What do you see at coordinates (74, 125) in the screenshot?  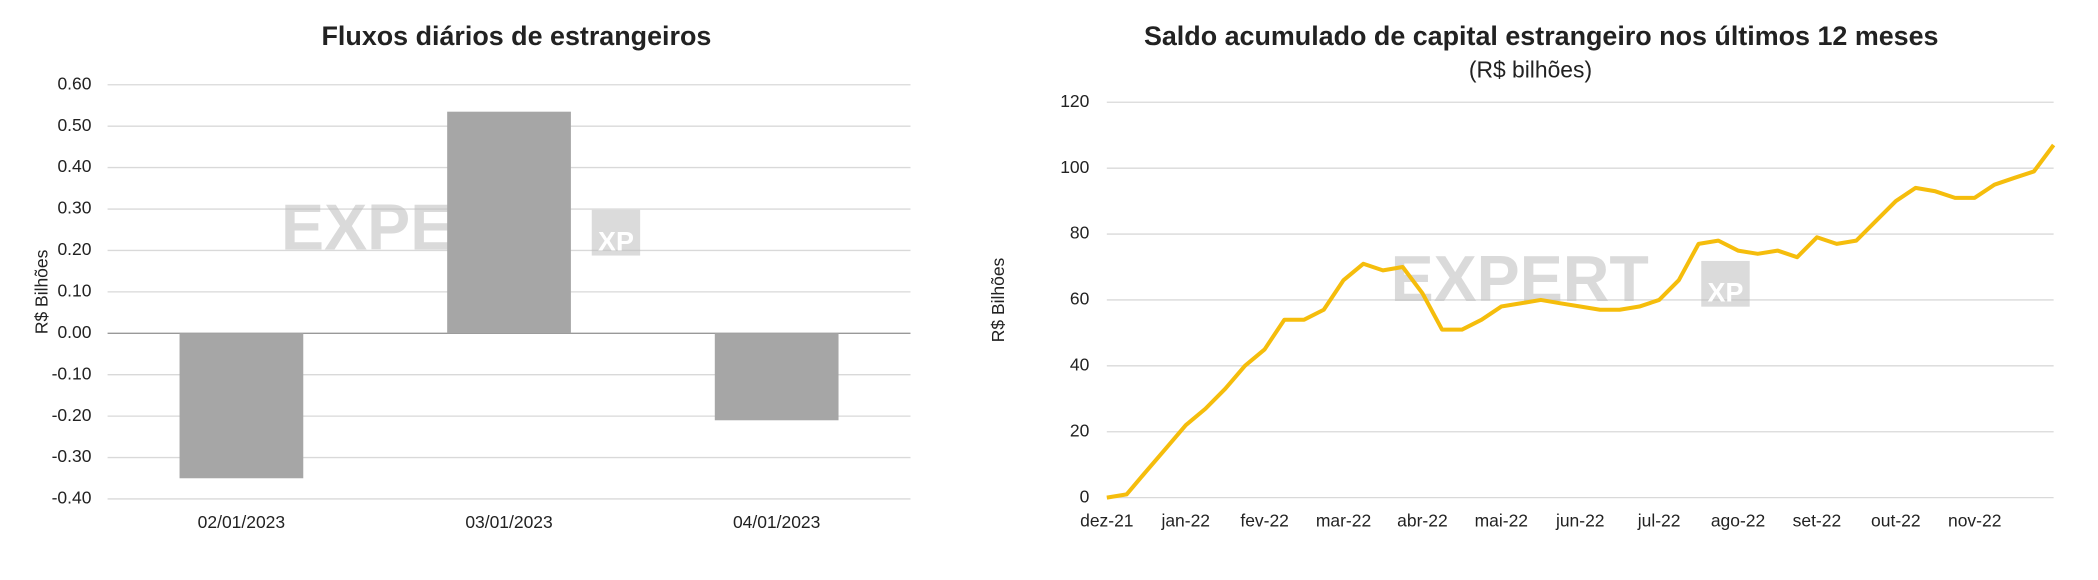 I see `y-tick-label: 0.50` at bounding box center [74, 125].